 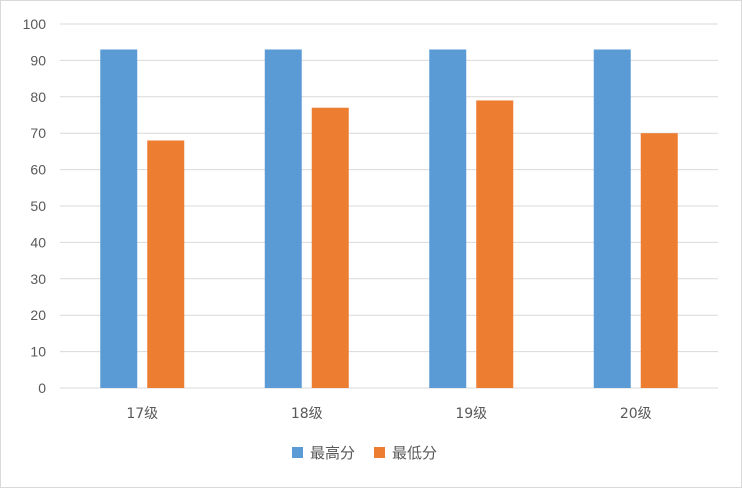 I want to click on y-tick-label-70: 70, so click(x=38, y=133).